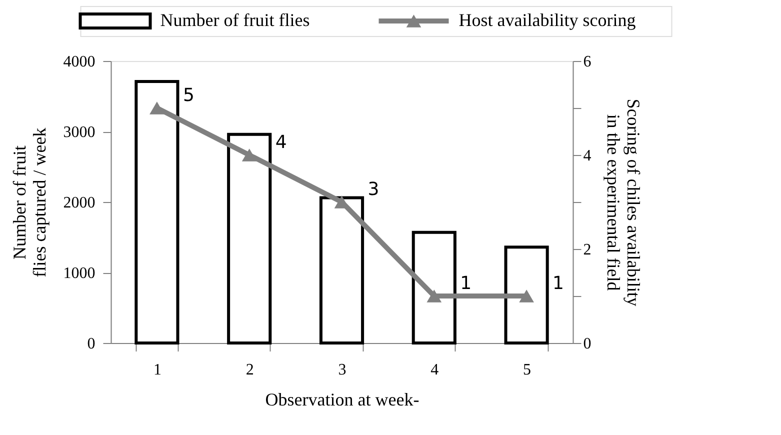 This screenshot has height=435, width=781. Describe the element at coordinates (79, 132) in the screenshot. I see `y-tick-label: 3000` at that location.